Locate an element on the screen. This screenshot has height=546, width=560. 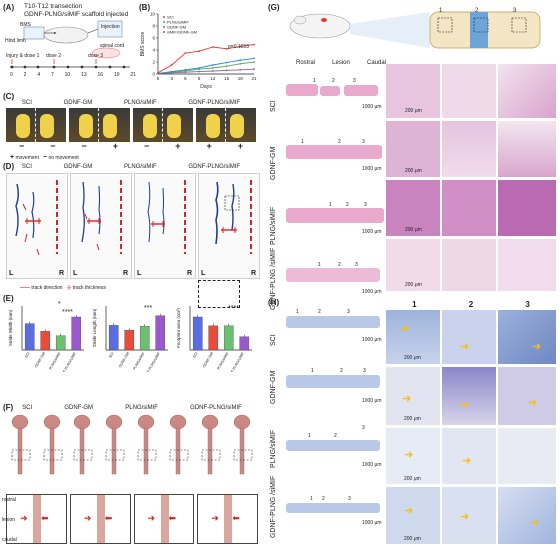
legend-label: PLNG/siMIF is located at coordinates (178, 22).